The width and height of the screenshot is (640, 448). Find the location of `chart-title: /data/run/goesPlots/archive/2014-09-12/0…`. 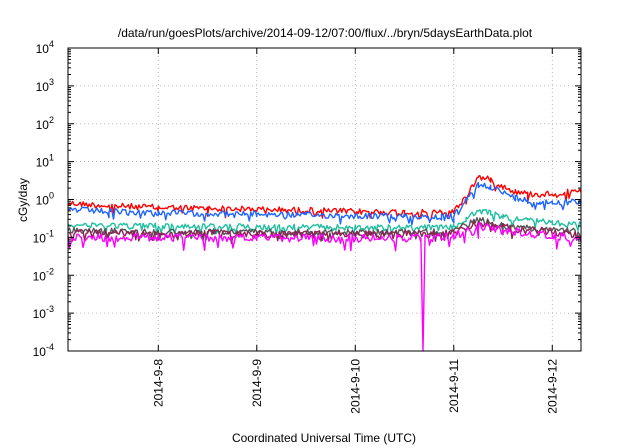

chart-title: /data/run/goesPlots/archive/2014-09-12/0… is located at coordinates (325, 33).